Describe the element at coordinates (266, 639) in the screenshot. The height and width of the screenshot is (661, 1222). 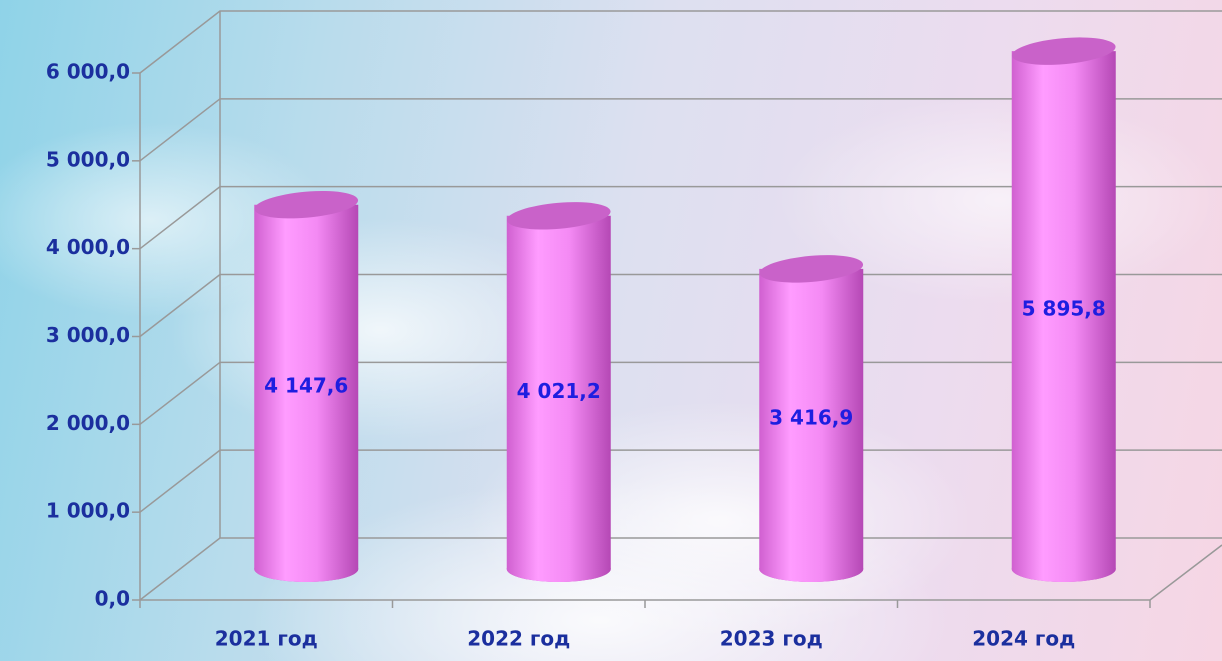
I see `x-tick-label: 2021 год` at that location.